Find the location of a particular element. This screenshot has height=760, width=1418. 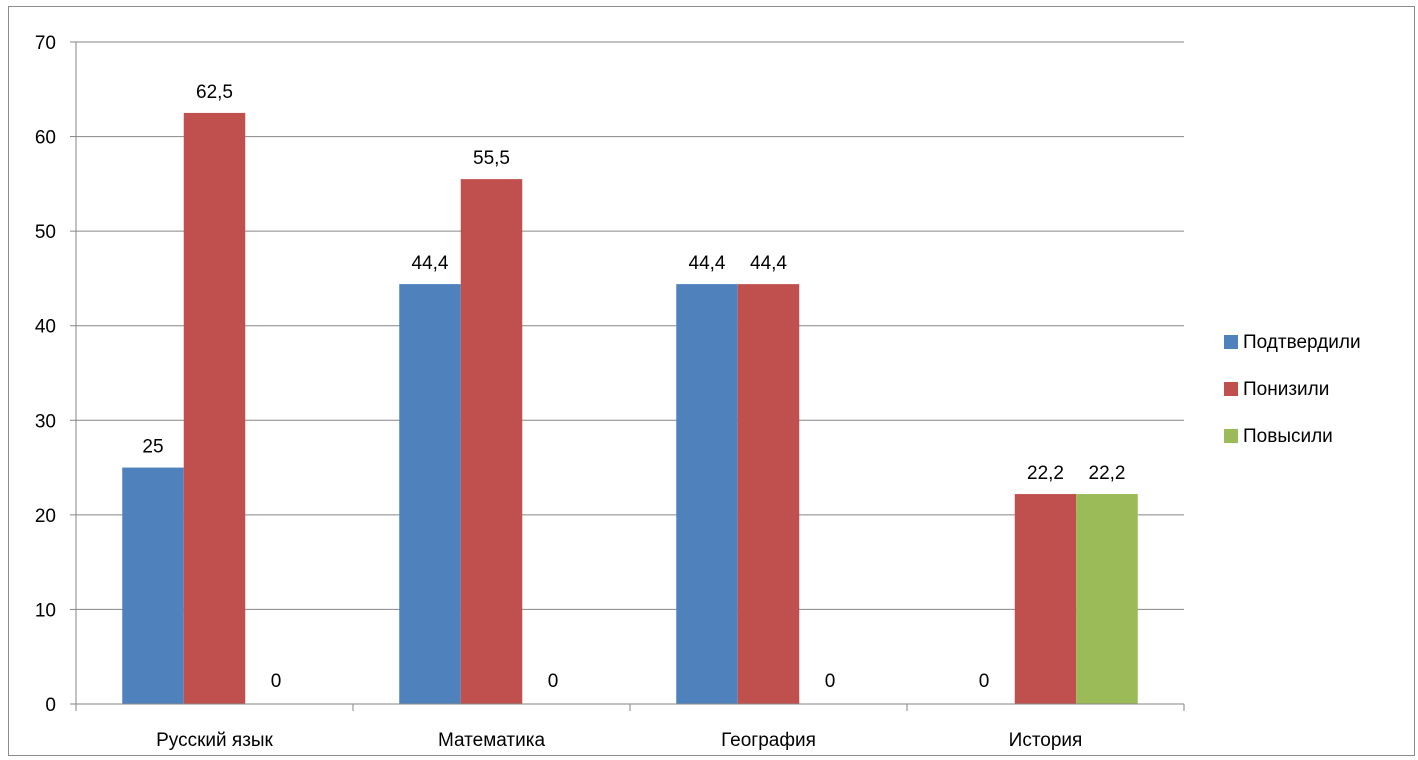

y-tick-label: 30 is located at coordinates (45, 421).